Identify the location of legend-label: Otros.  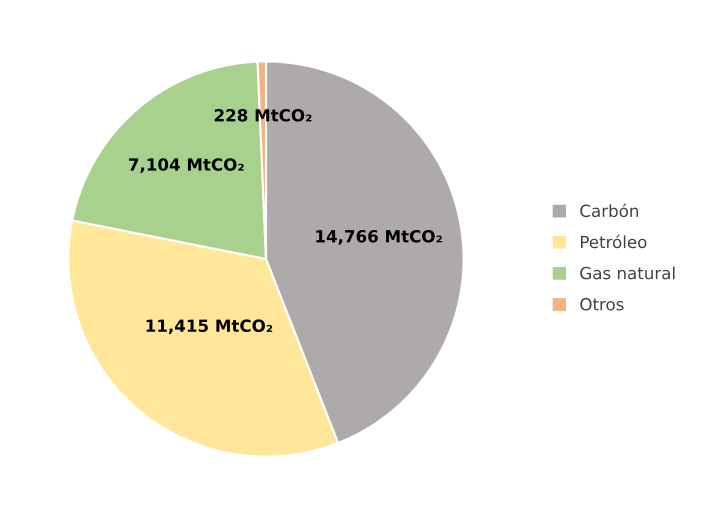
(602, 304).